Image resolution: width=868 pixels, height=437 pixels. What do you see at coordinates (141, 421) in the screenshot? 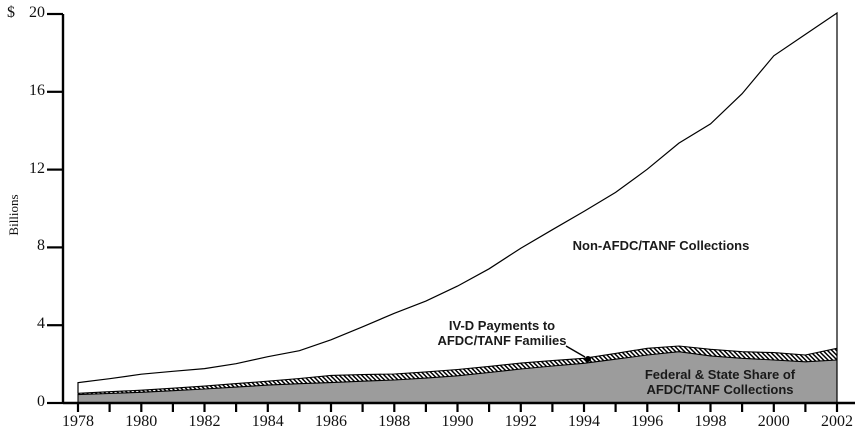
I see `x-tick-label: 1980` at bounding box center [141, 421].